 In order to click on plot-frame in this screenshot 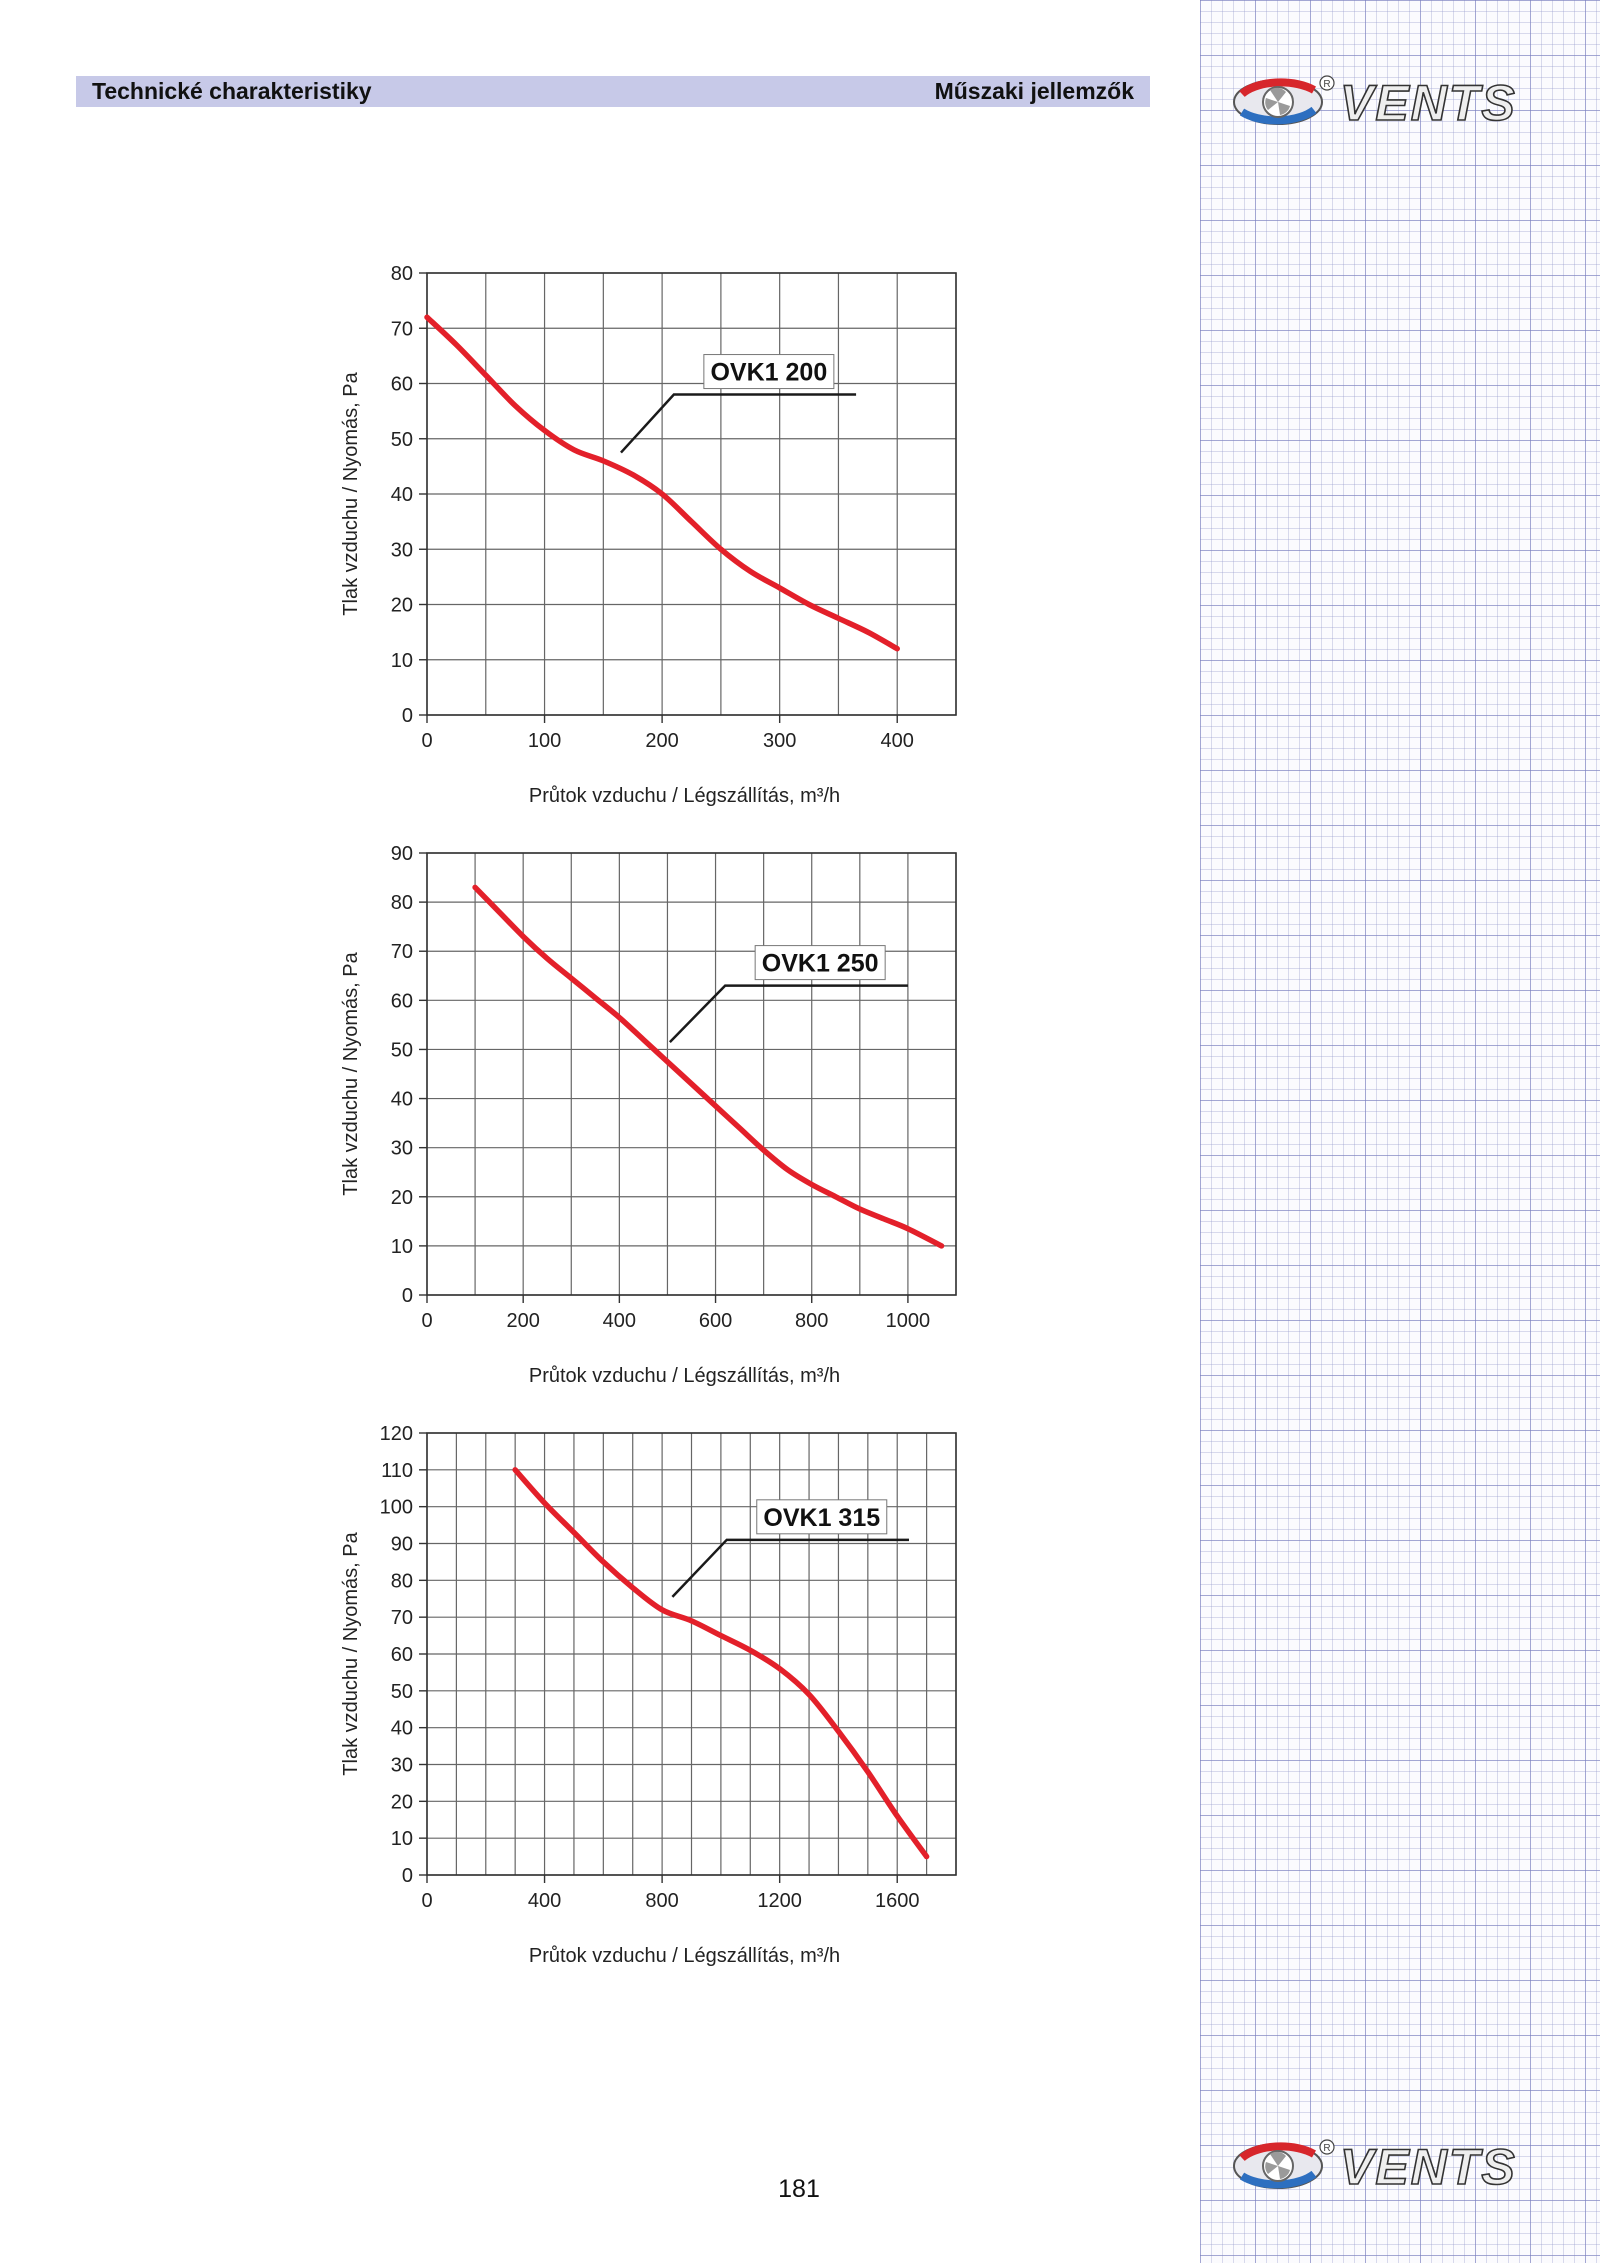, I will do `click(691, 1074)`.